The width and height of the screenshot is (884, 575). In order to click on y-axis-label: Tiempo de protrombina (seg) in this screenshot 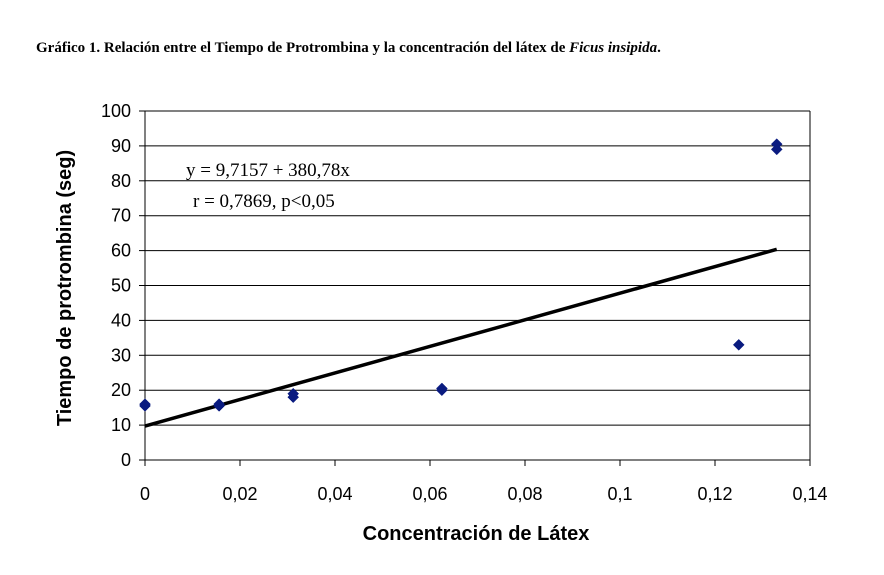, I will do `click(65, 288)`.